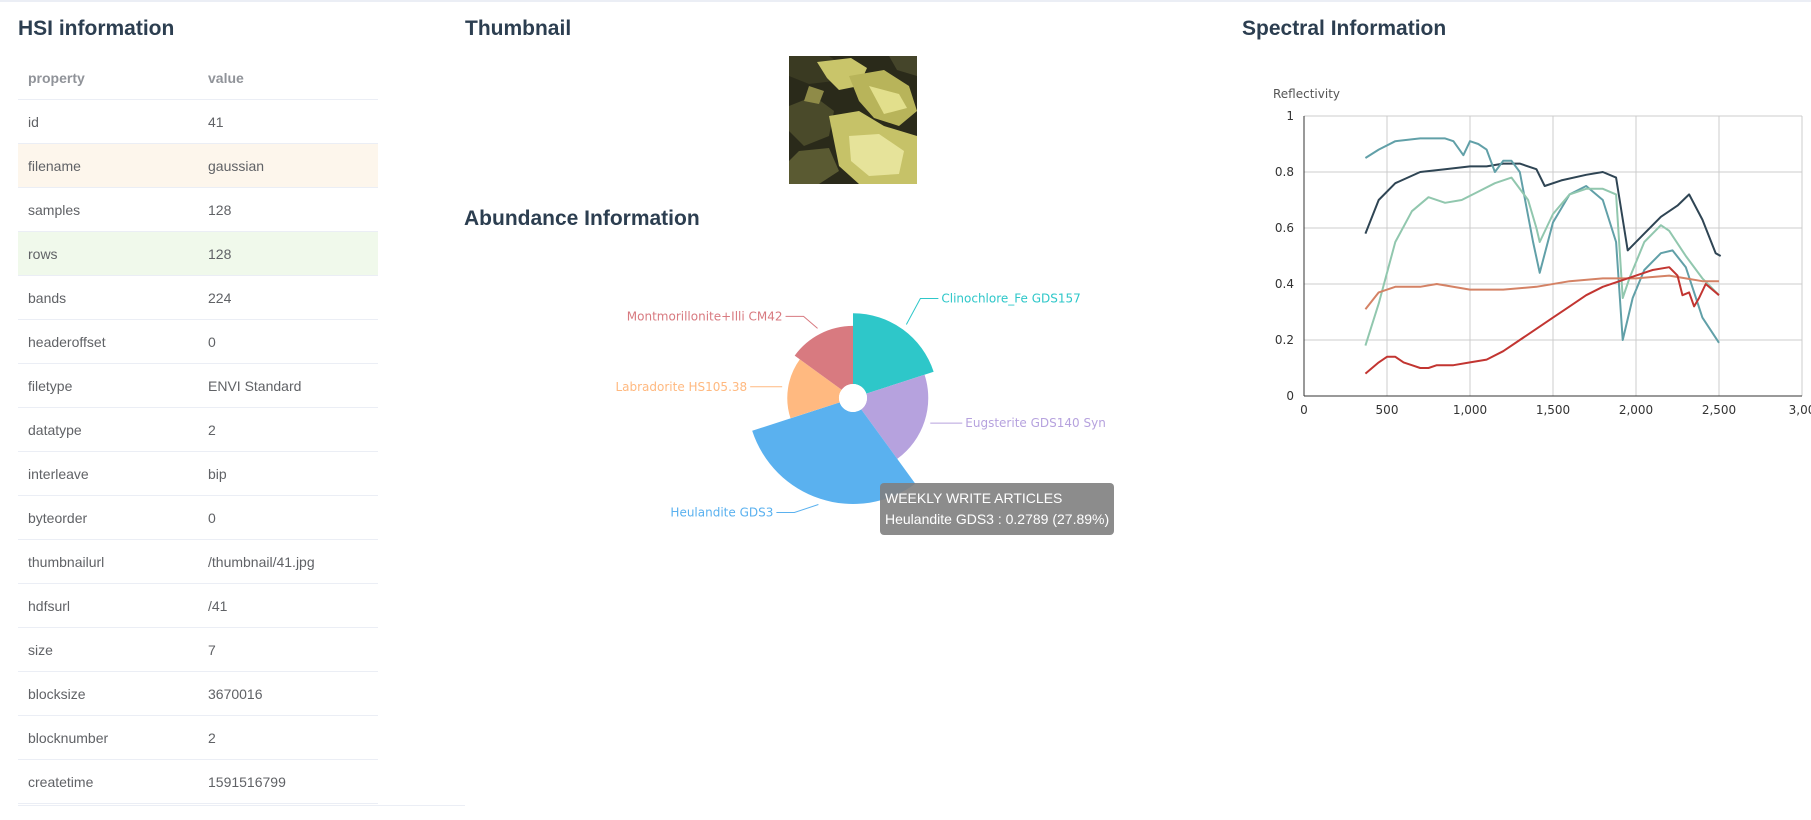  Describe the element at coordinates (582, 218) in the screenshot. I see `abundance-title: Abundance Information` at that location.